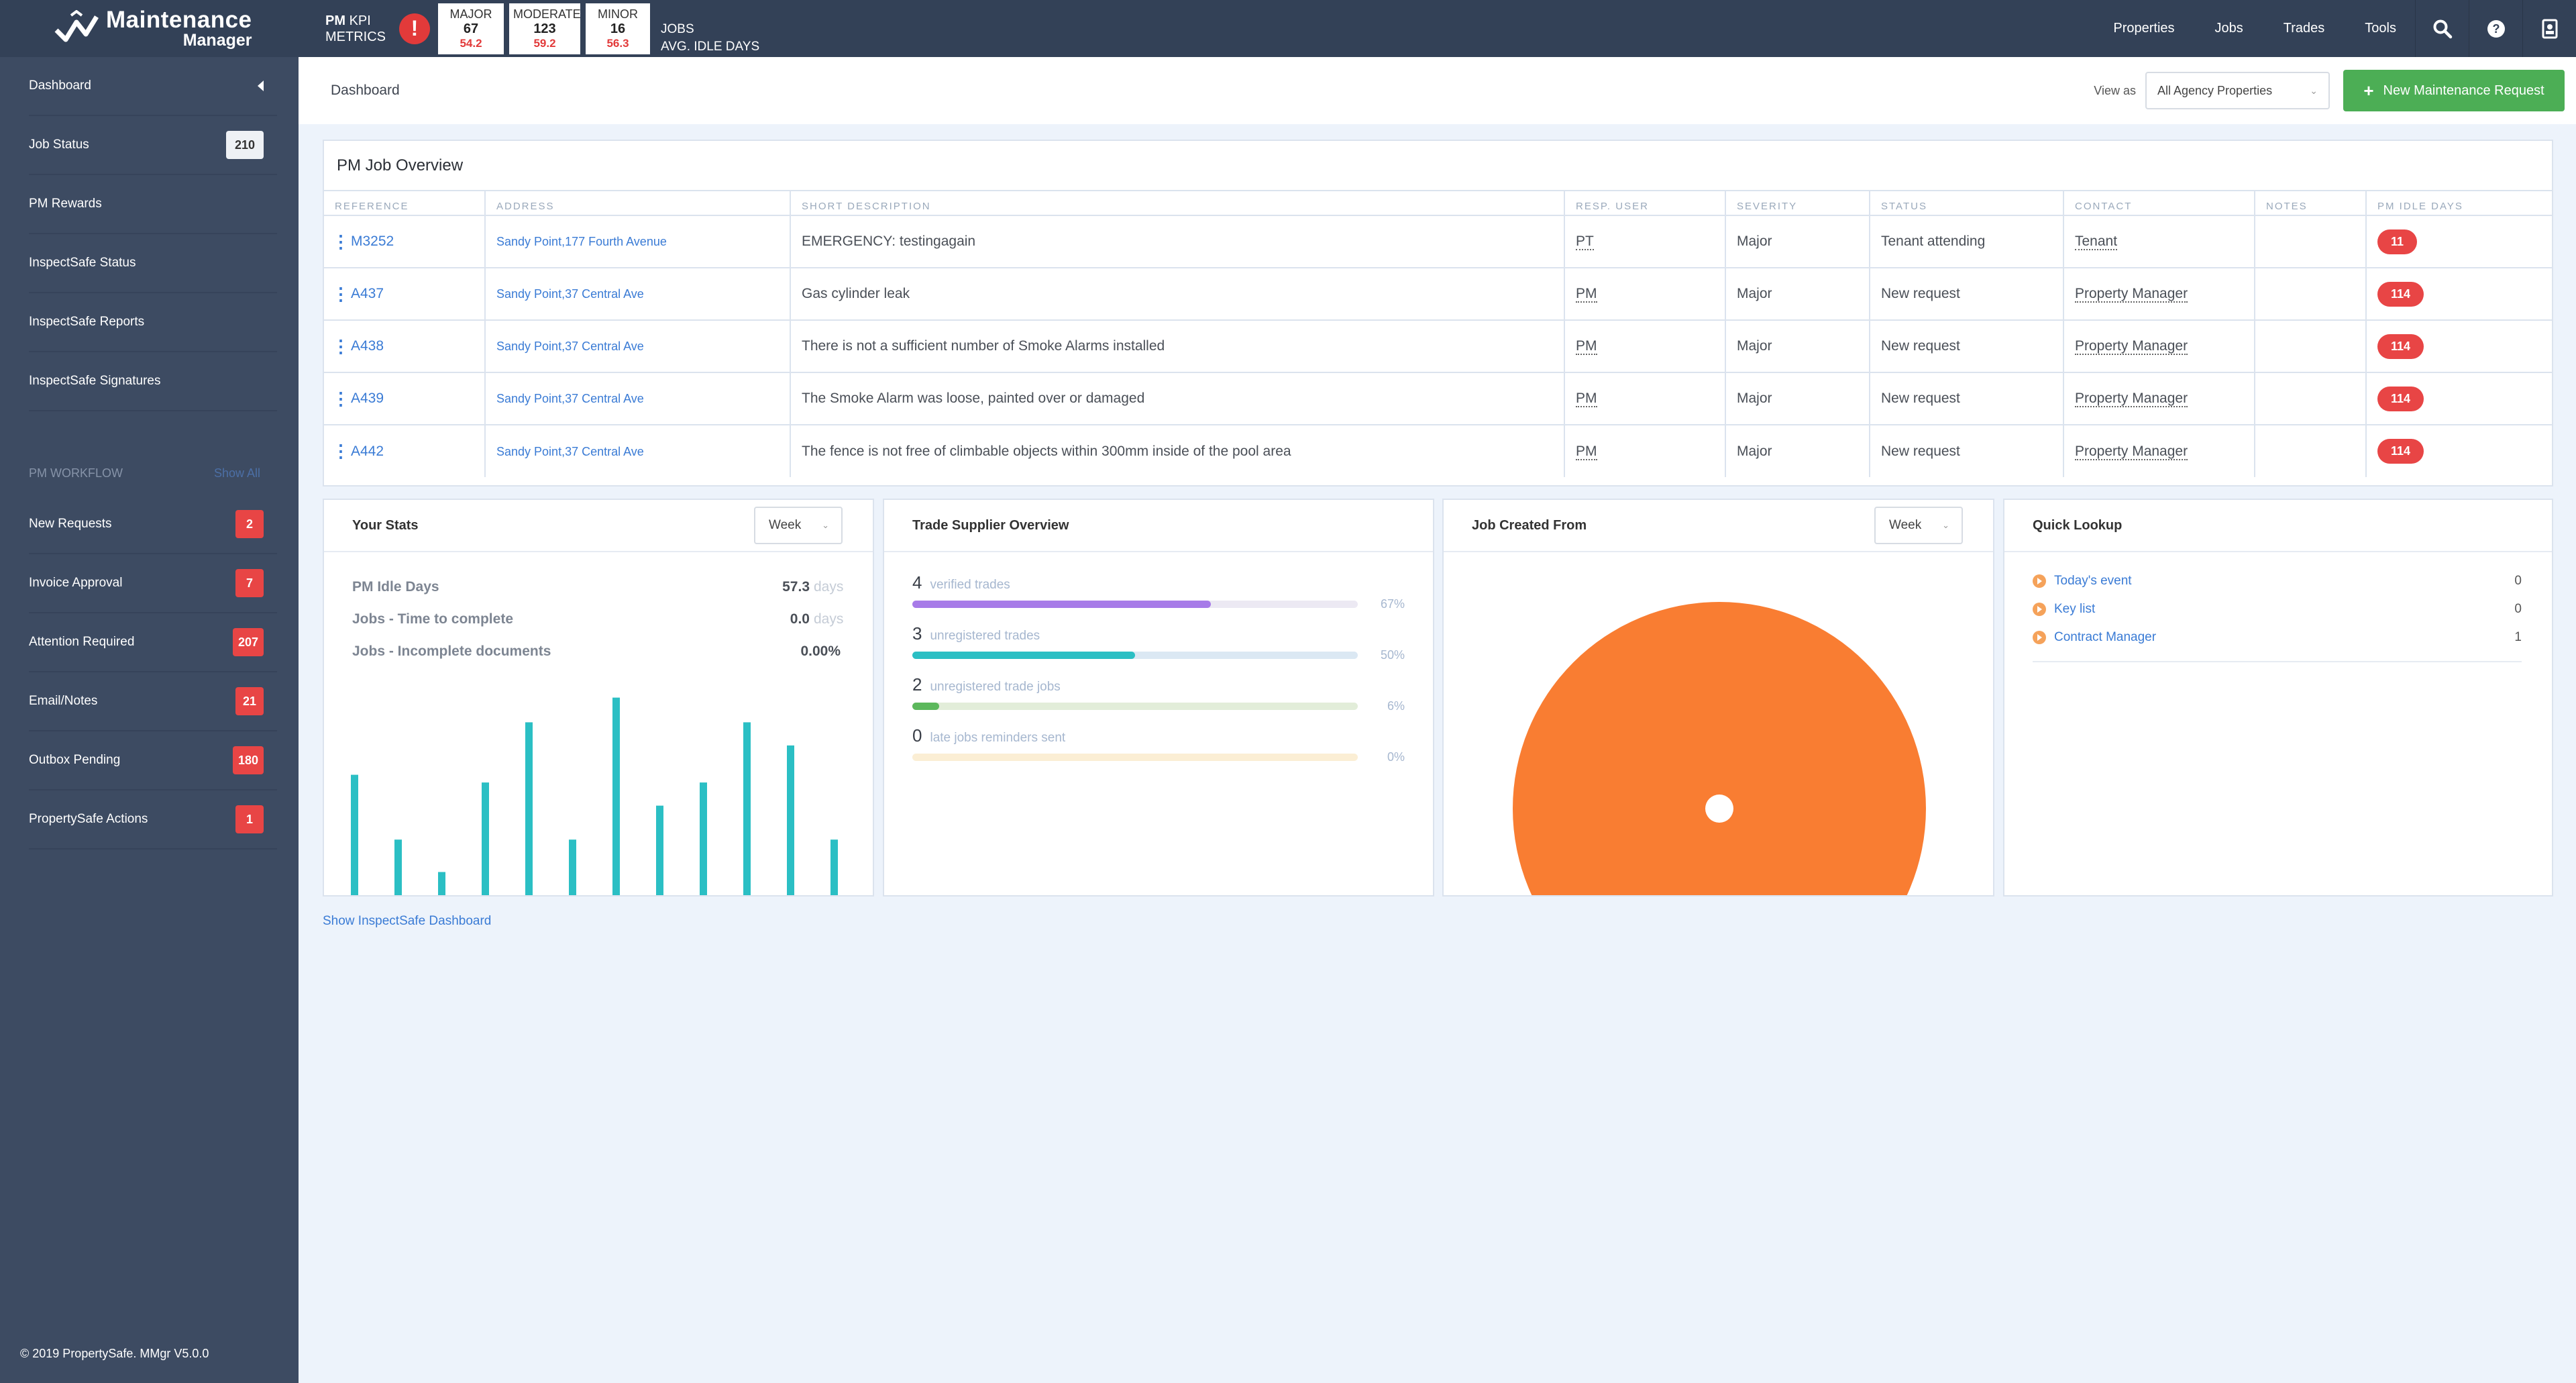 This screenshot has width=2576, height=1383. I want to click on sidebar-item-inspectsafe-status: InspectSafe Status, so click(153, 263).